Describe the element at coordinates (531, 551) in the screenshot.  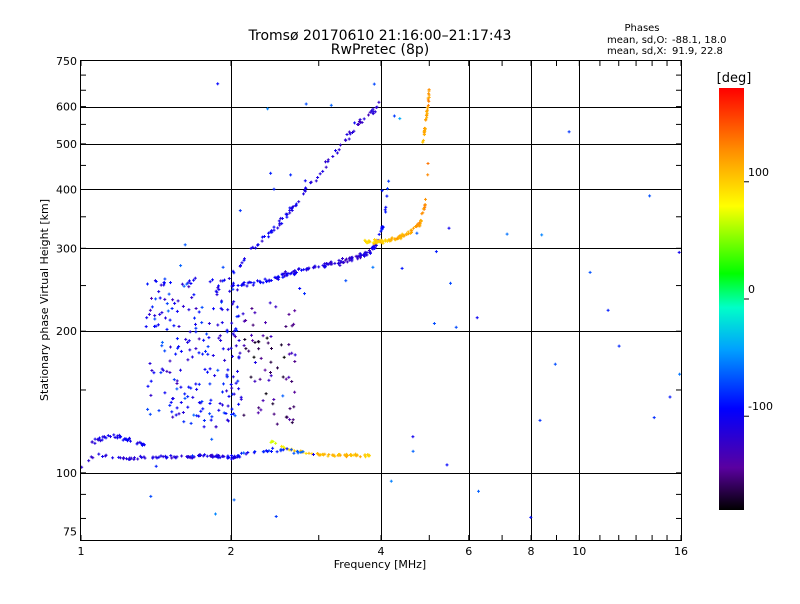
I see `x-tick-label: 8` at that location.